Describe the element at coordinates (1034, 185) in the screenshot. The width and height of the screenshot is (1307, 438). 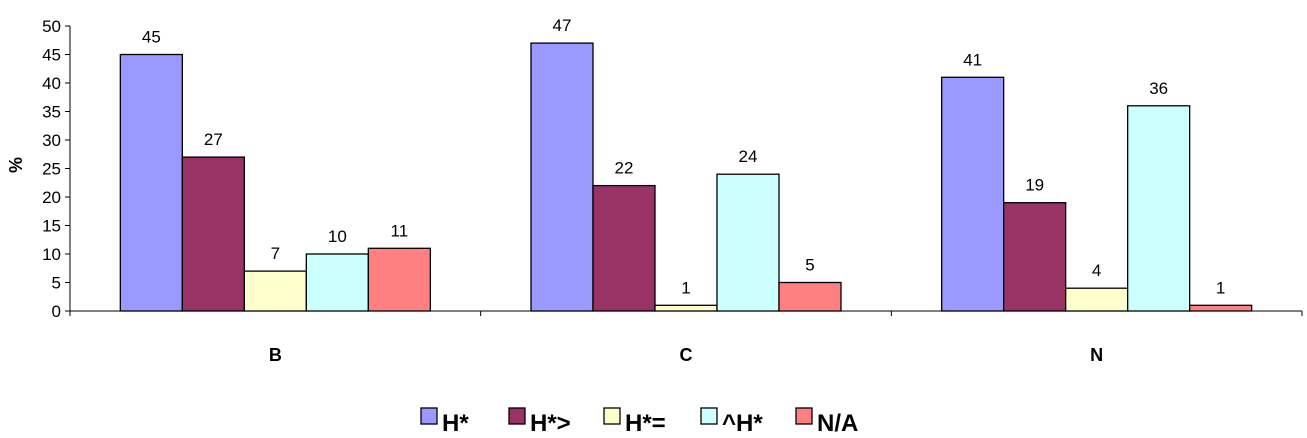
I see `data-label: 19` at that location.